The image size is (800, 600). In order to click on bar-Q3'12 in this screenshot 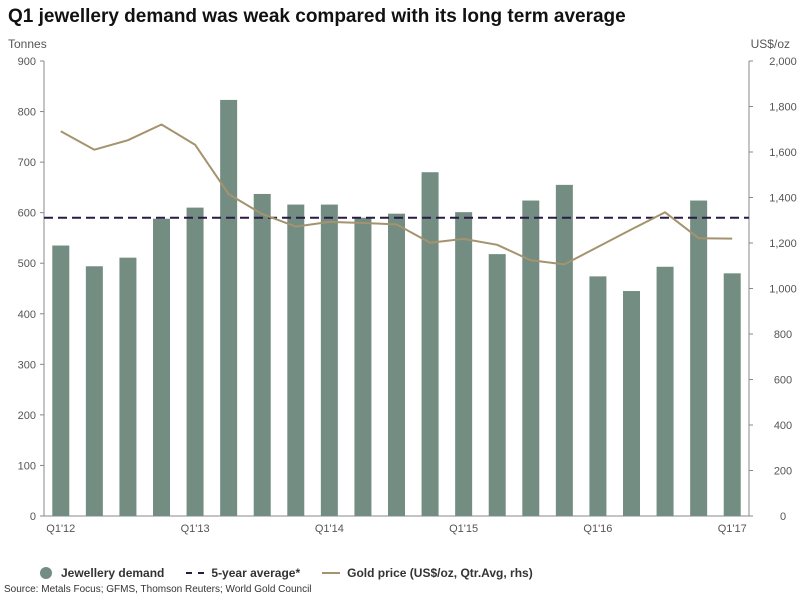, I will do `click(128, 386)`.